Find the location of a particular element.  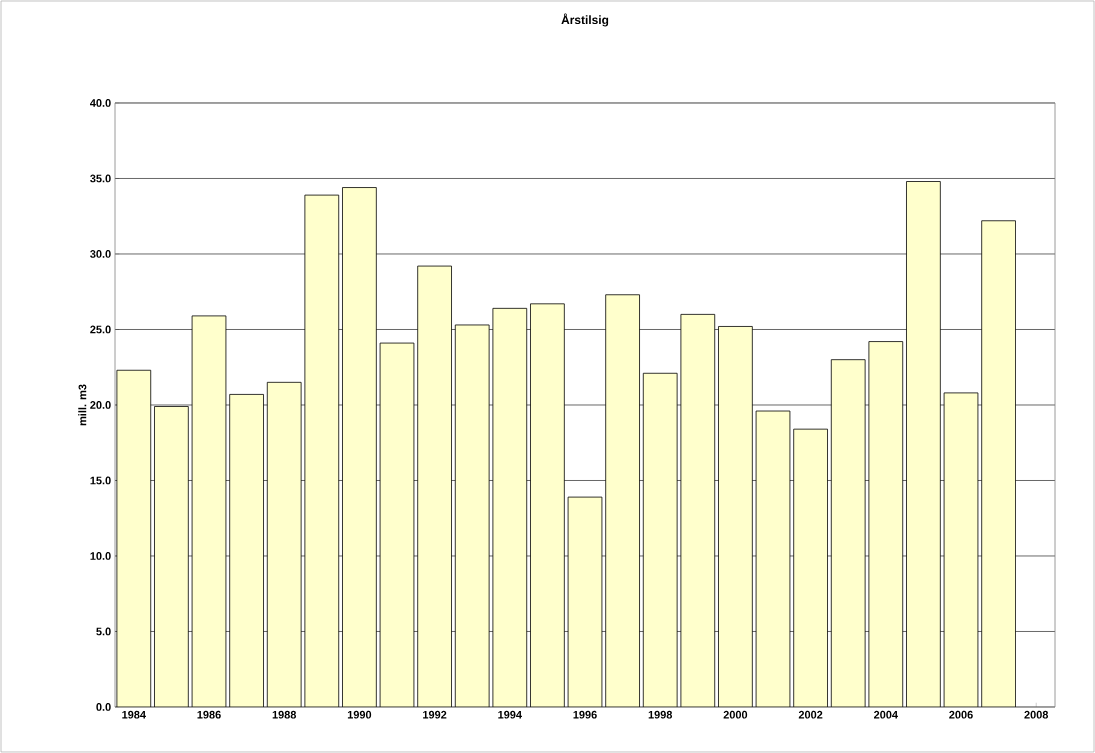

y-tick-label: 40.0 is located at coordinates (100, 103).